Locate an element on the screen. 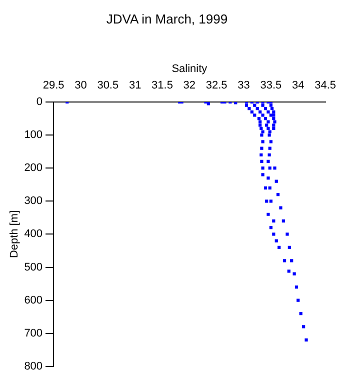 The height and width of the screenshot is (384, 346). x-tick-label: 34.5 is located at coordinates (325, 85).